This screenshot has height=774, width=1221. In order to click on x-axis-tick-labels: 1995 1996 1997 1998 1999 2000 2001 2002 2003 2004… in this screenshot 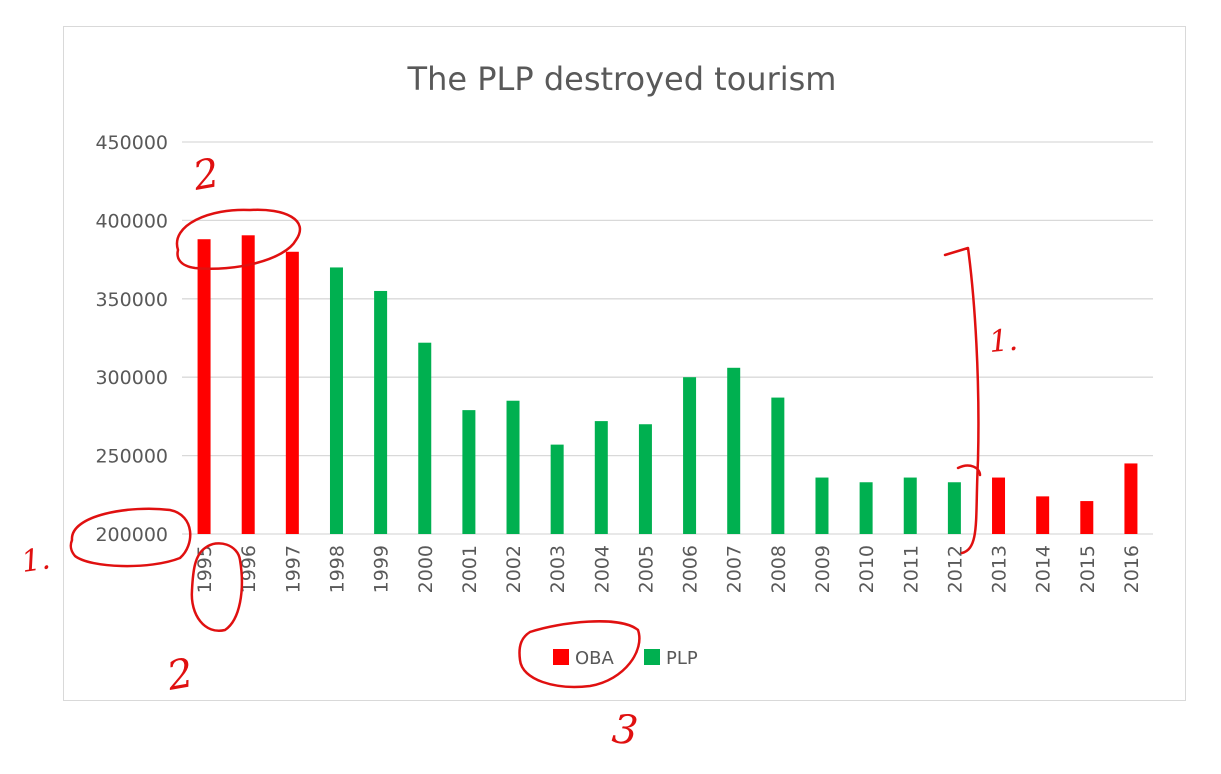, I will do `click(668, 569)`.